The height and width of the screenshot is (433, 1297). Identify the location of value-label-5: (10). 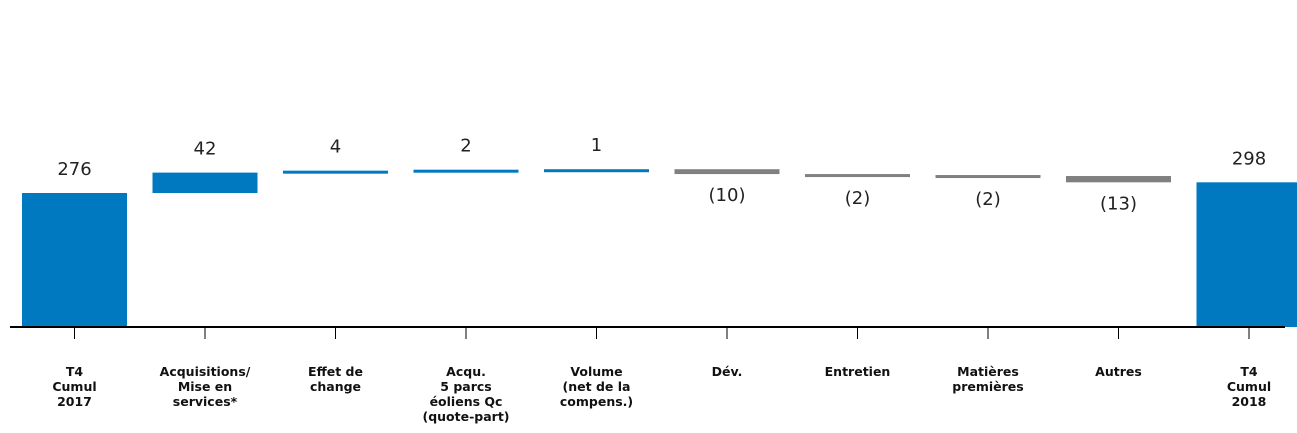
(727, 195).